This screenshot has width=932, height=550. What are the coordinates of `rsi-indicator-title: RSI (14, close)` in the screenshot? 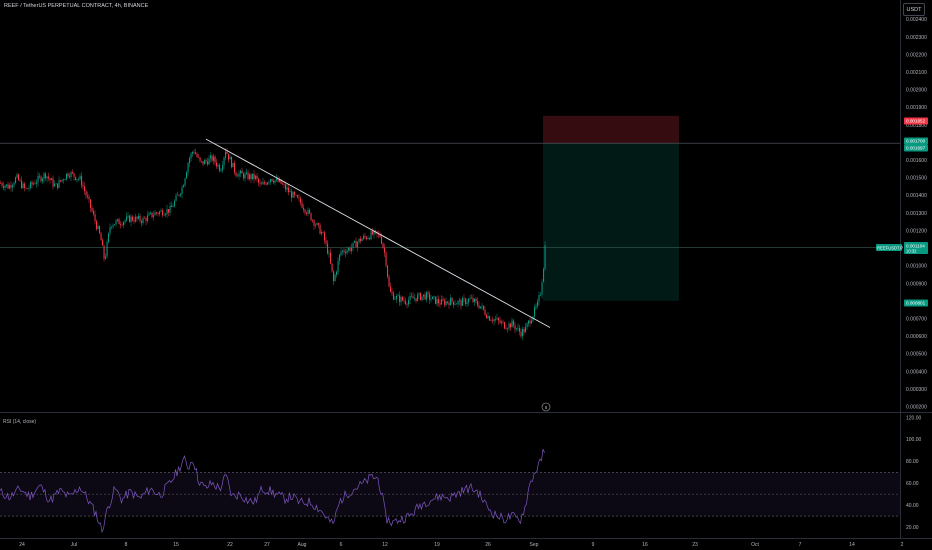 It's located at (20, 422).